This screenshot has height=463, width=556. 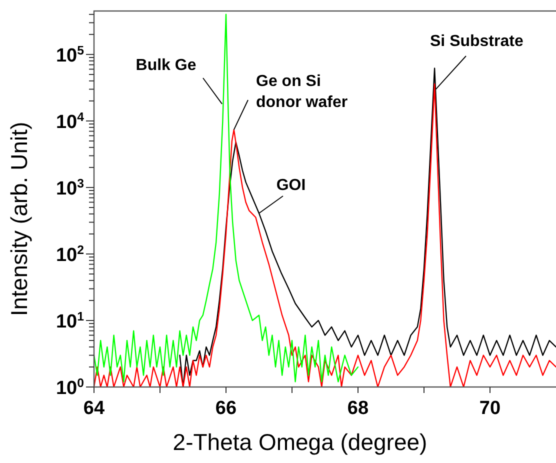 I want to click on y-tick-label: 10$^{1}$, so click(x=70, y=320).